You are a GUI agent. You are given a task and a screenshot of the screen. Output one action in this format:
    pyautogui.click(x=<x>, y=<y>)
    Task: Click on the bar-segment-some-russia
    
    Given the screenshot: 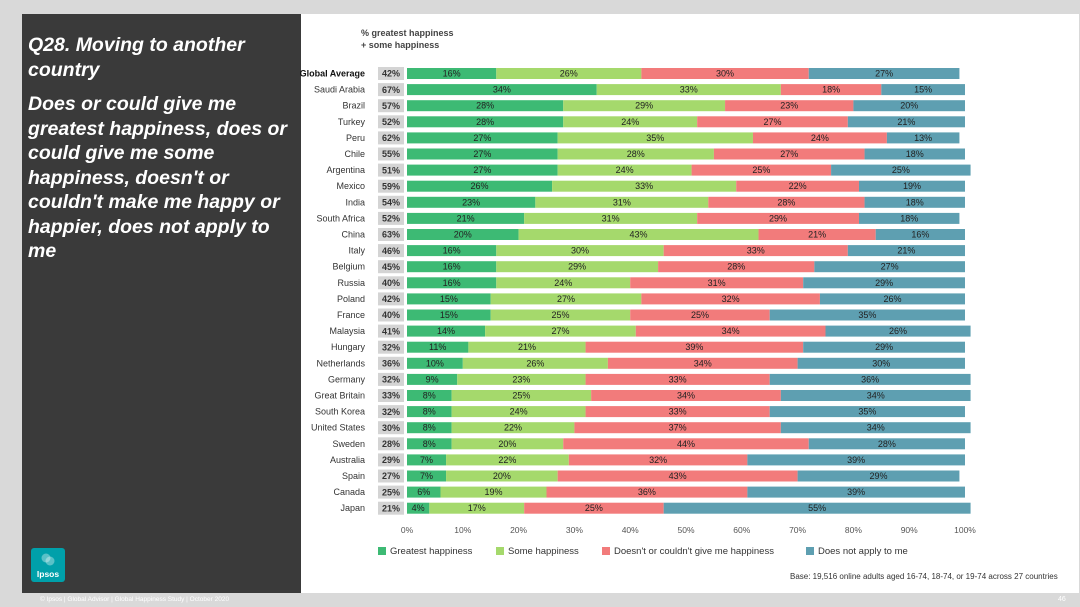 What is the action you would take?
    pyautogui.click(x=563, y=283)
    